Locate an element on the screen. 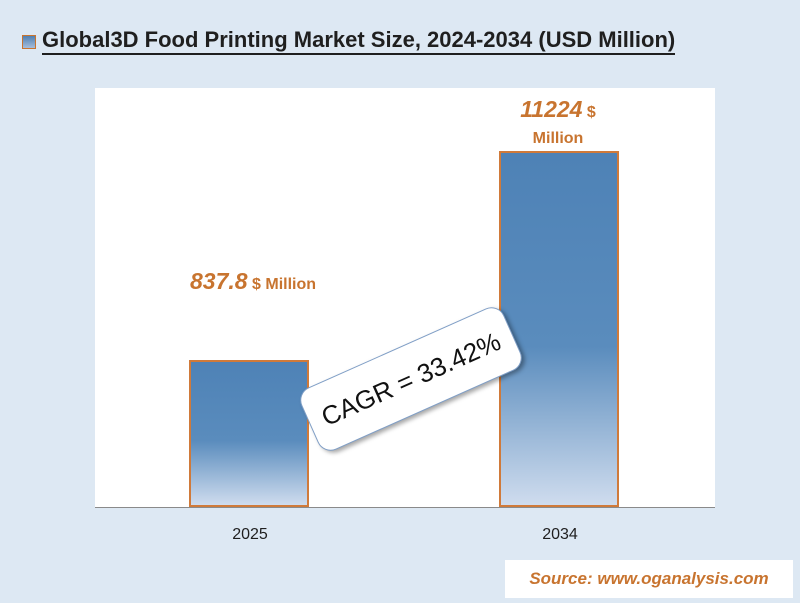 The height and width of the screenshot is (603, 800). data-label-2034: 11224 $ Million is located at coordinates (558, 124).